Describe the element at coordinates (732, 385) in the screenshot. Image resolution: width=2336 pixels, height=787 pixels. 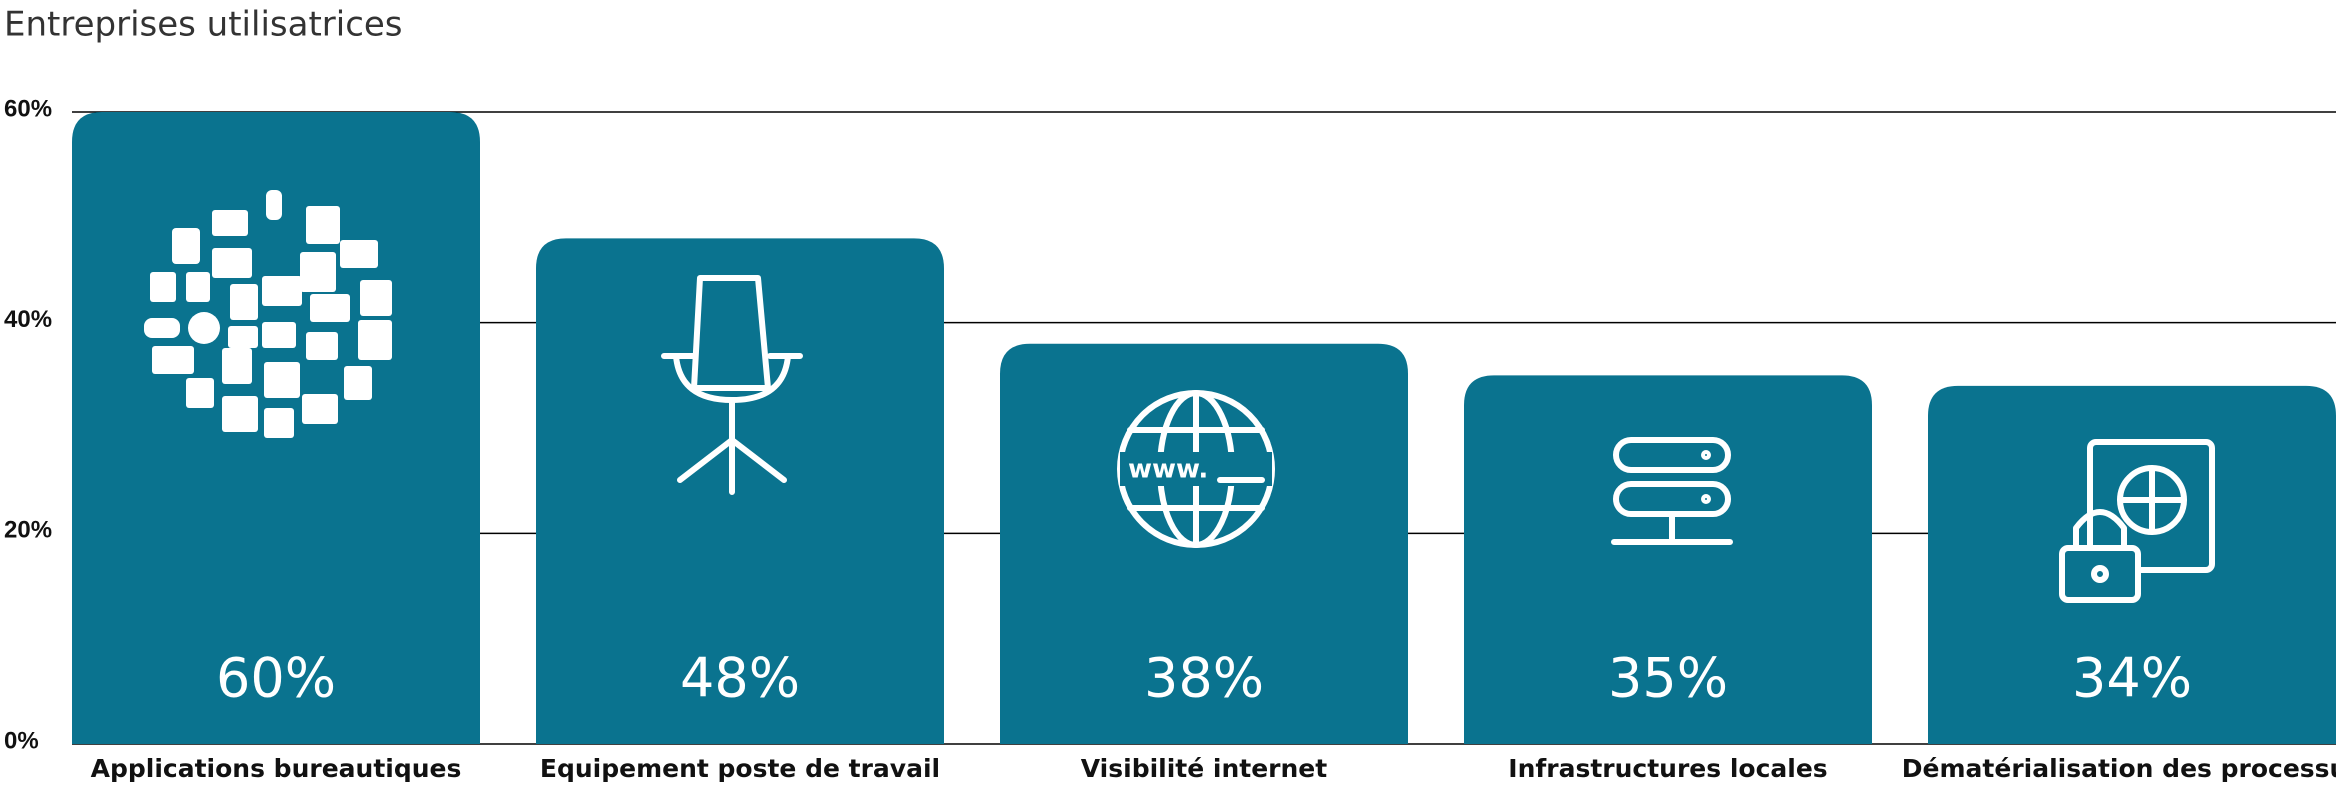
I see `chair-icon` at that location.